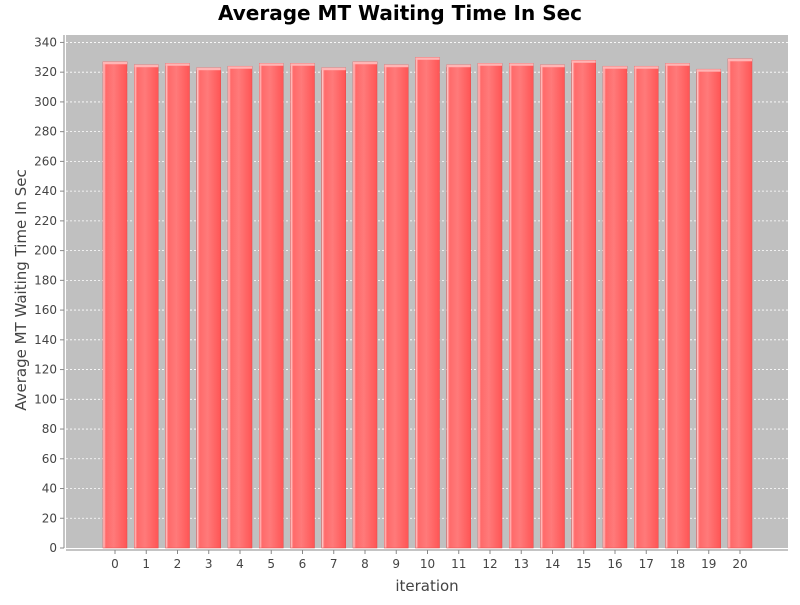 This screenshot has height=605, width=800. What do you see at coordinates (426, 586) in the screenshot?
I see `x-axis-label: iteration` at bounding box center [426, 586].